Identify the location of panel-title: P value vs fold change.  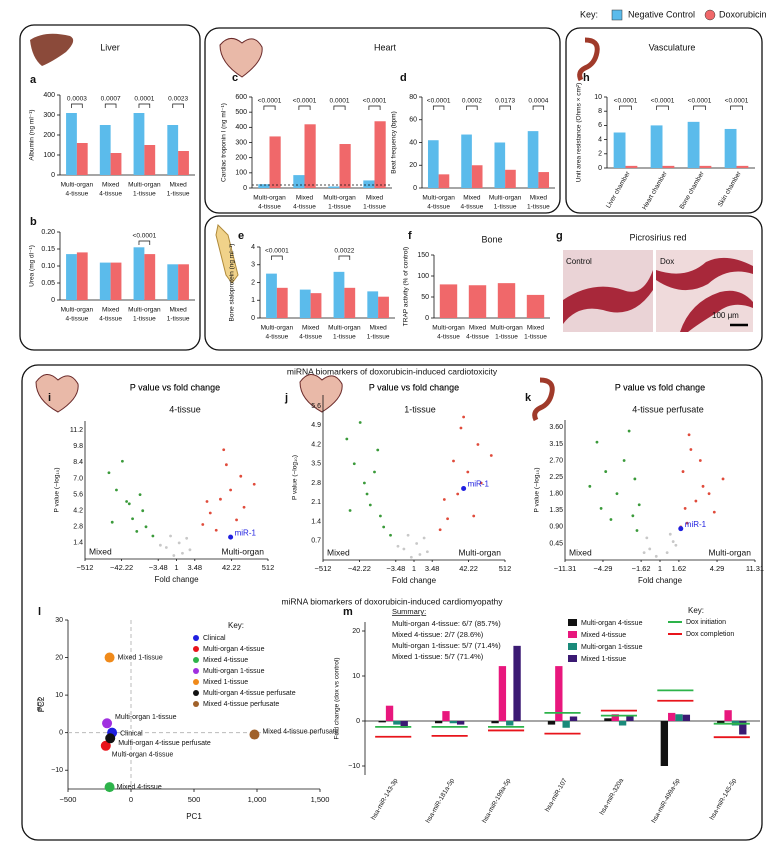
(175, 387).